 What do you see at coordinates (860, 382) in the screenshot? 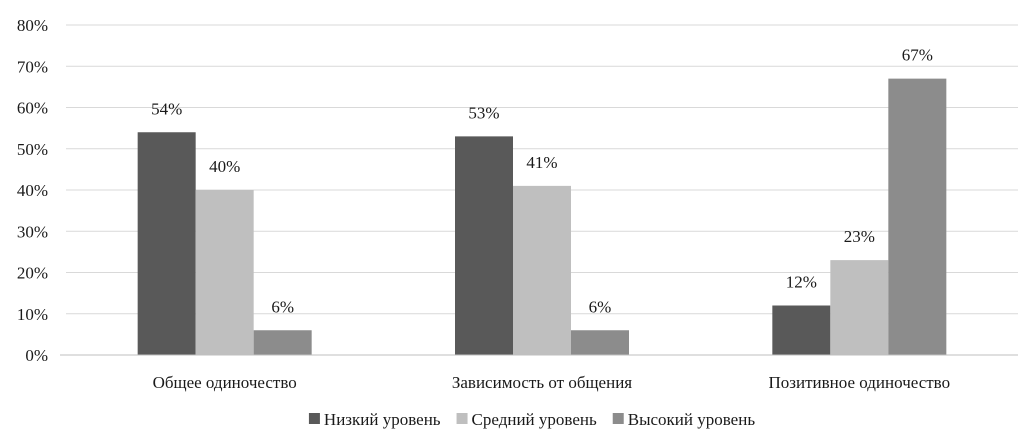
I see `category-label: Позитивное одиночество` at bounding box center [860, 382].